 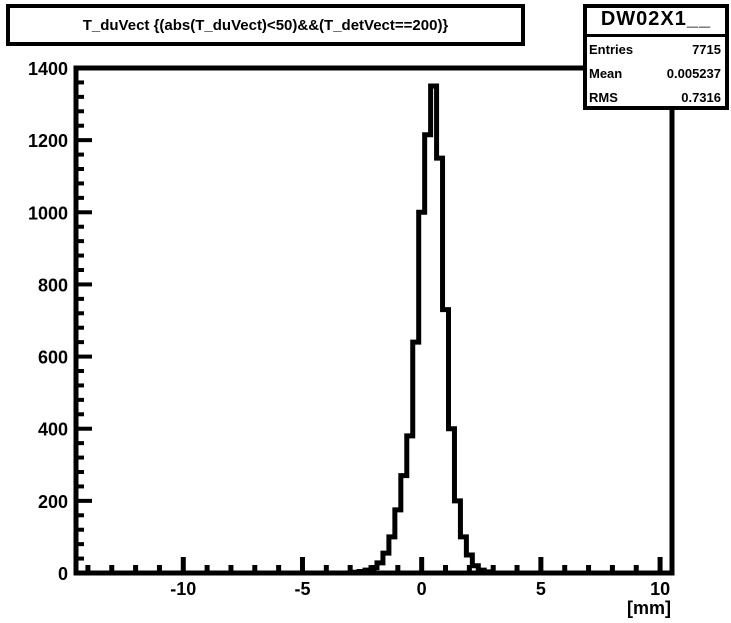 What do you see at coordinates (656, 22) in the screenshot?
I see `stats-histogram-name: DW02X1__` at bounding box center [656, 22].